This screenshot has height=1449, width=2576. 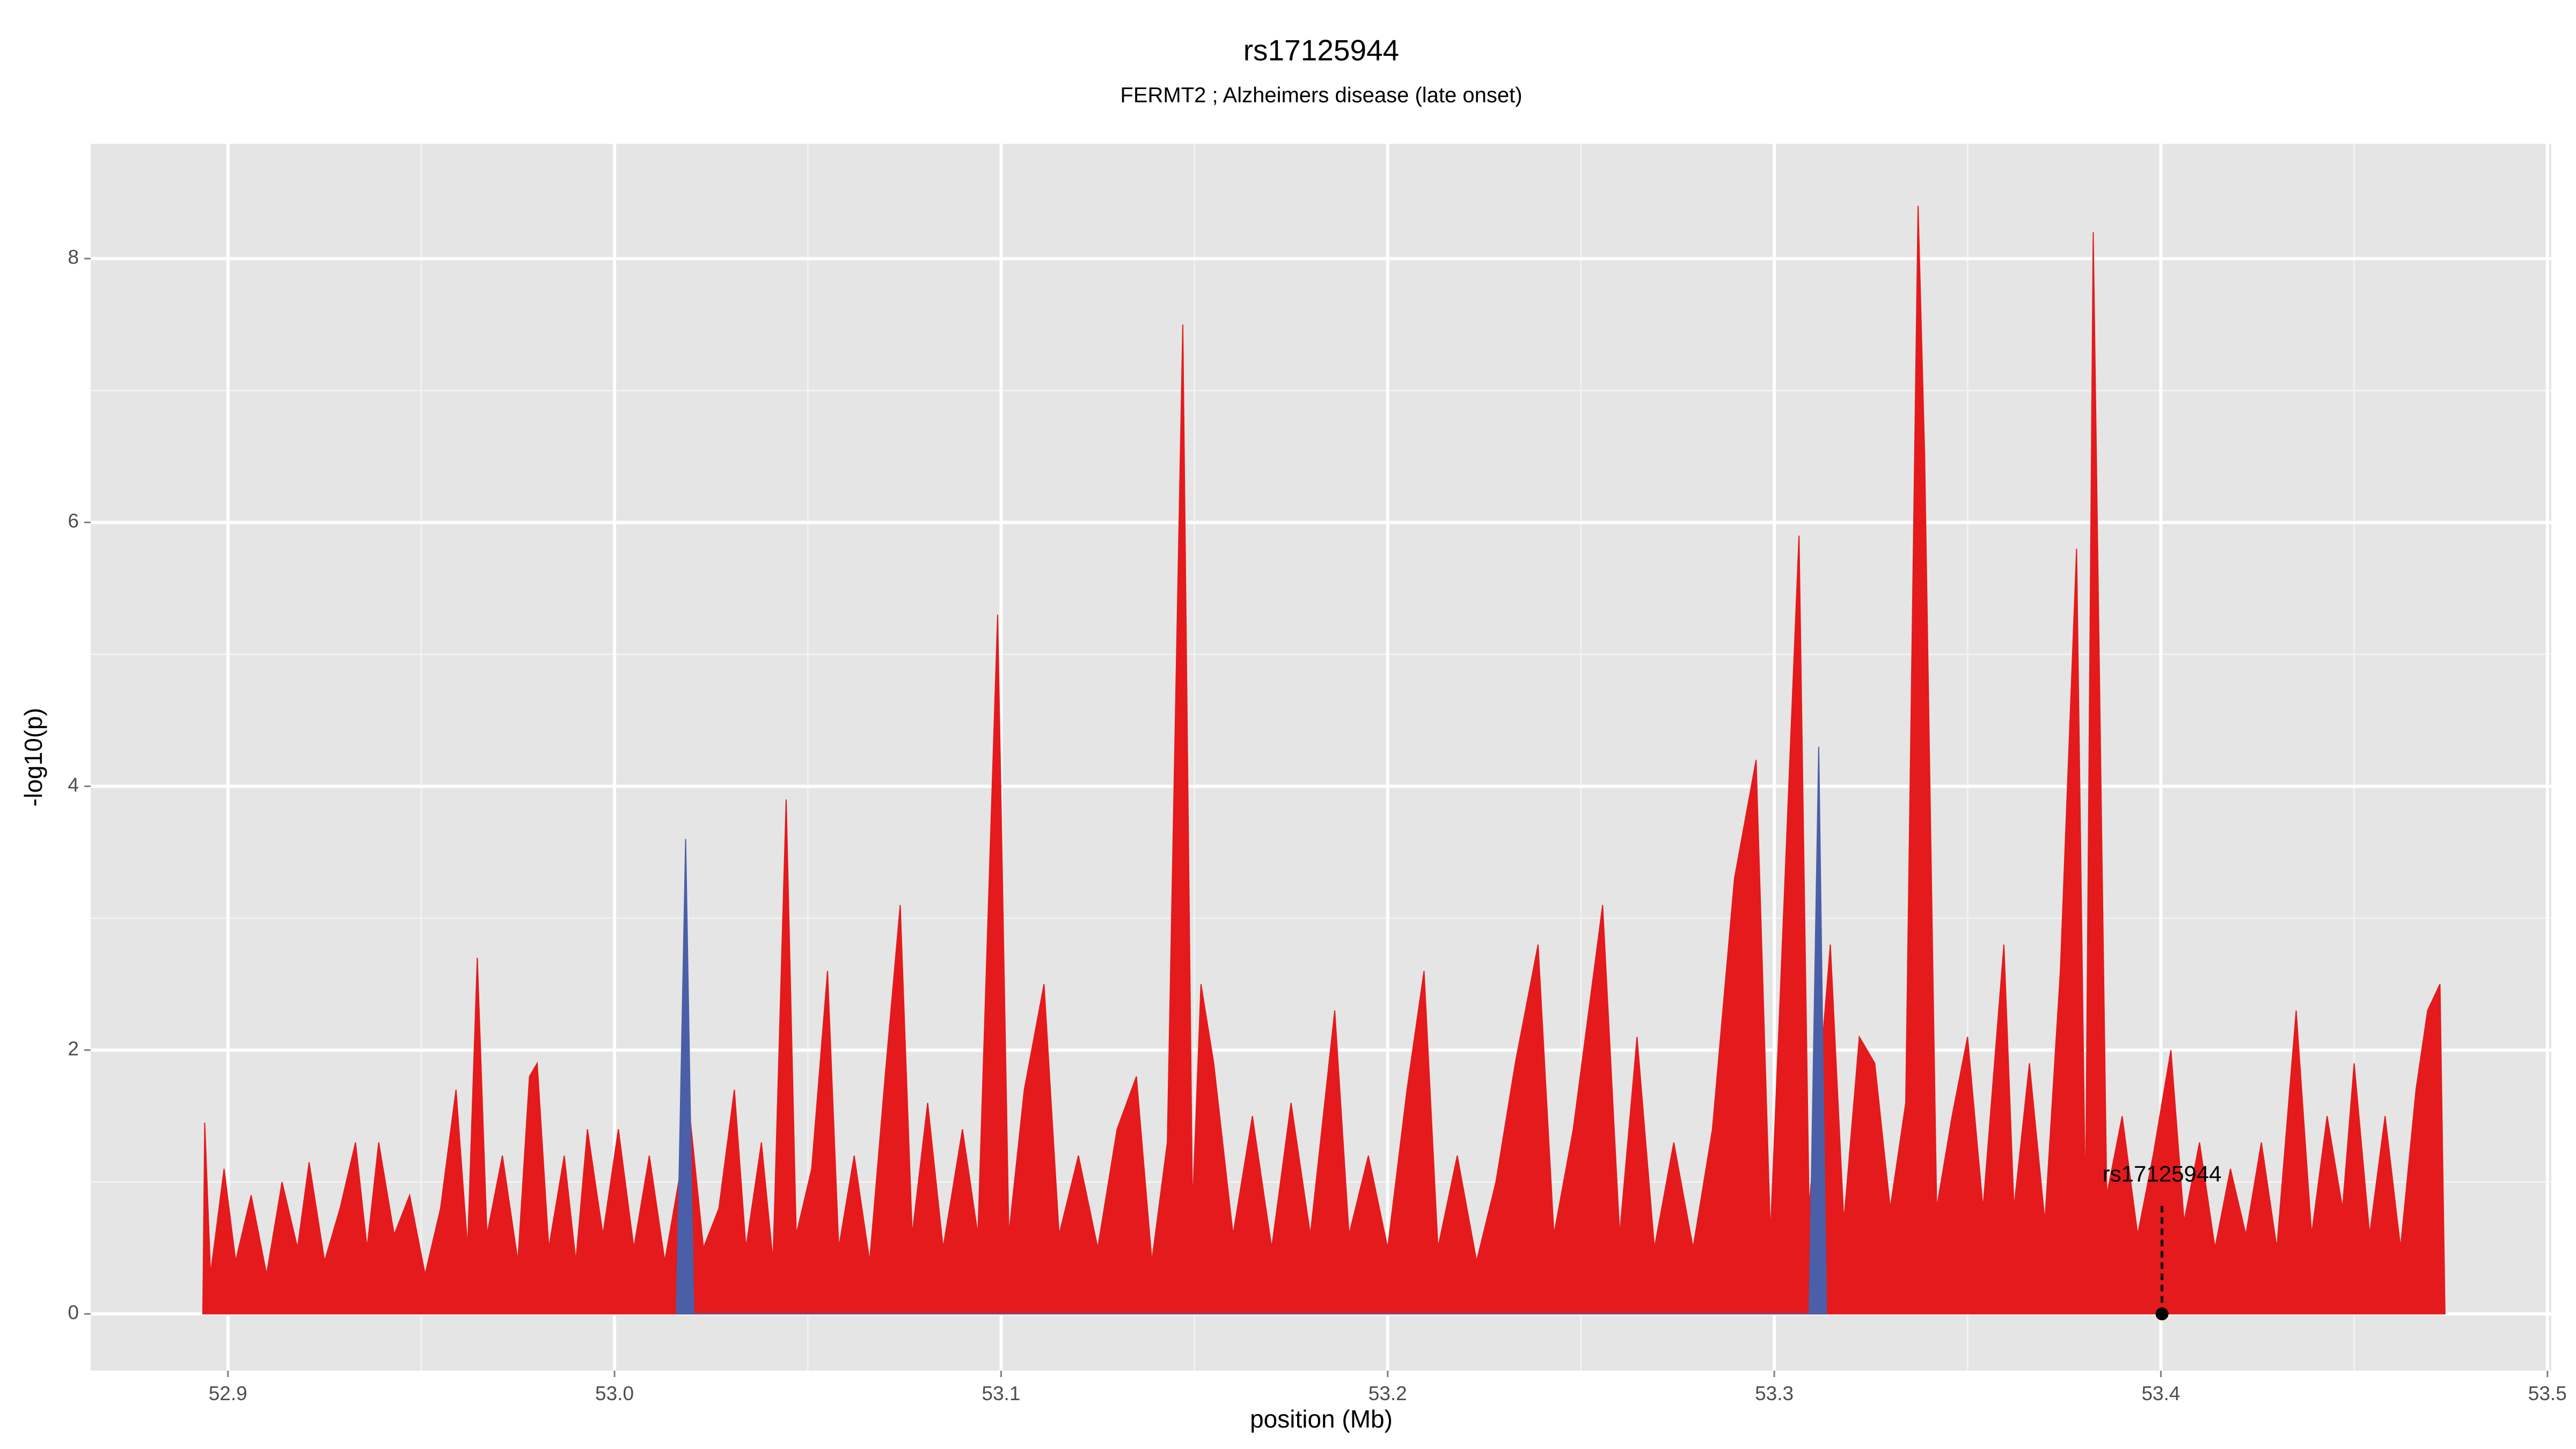 I want to click on y-tick-label: 8, so click(x=73, y=257).